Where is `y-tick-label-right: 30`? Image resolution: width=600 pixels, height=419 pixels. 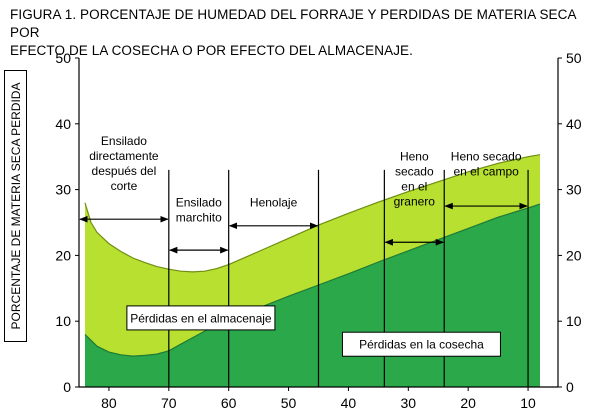 y-tick-label-right: 30 is located at coordinates (574, 190).